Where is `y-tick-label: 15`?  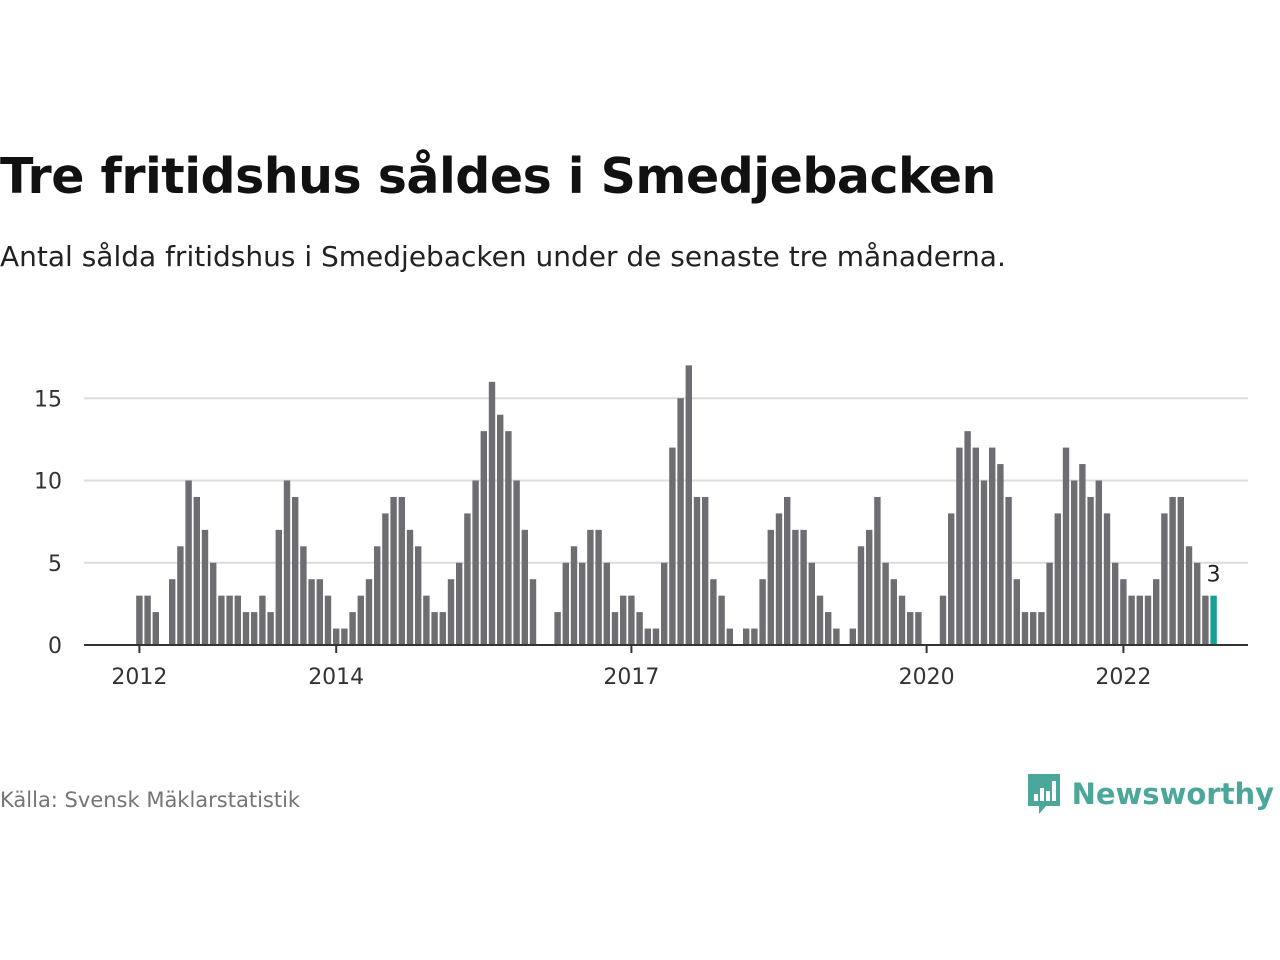 y-tick-label: 15 is located at coordinates (48, 399).